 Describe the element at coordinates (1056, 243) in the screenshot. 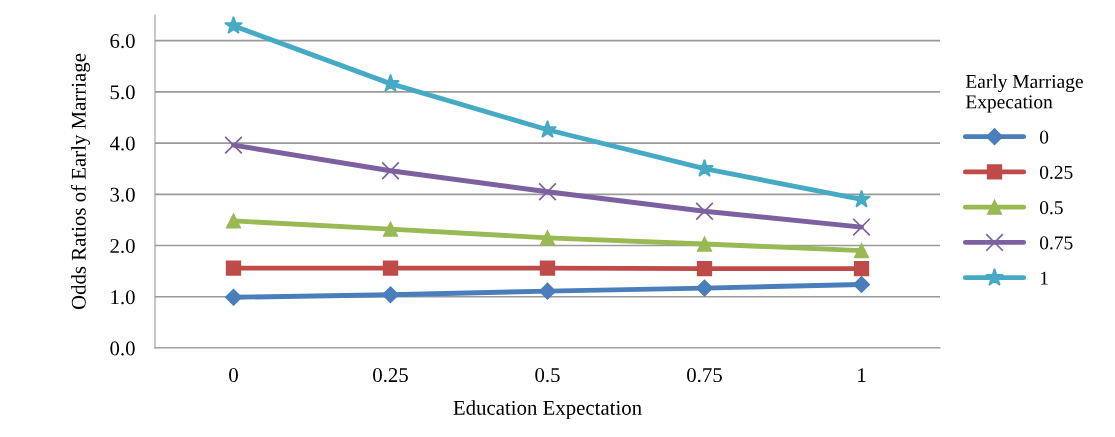

I see `legend-label: 0.75` at that location.